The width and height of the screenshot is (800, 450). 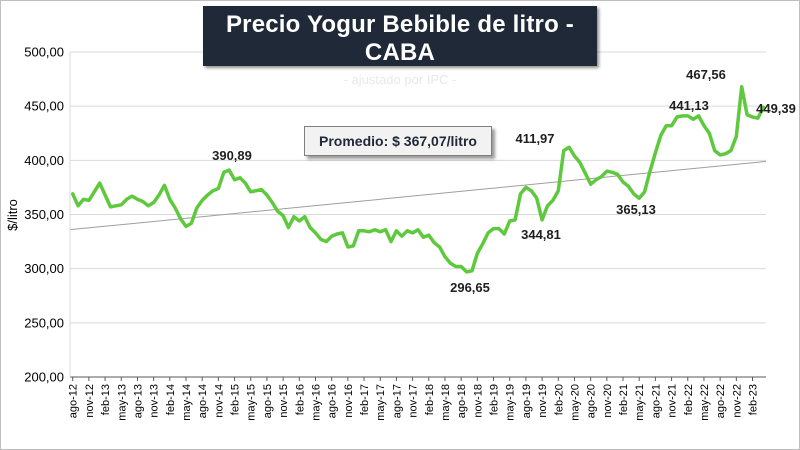 What do you see at coordinates (776, 108) in the screenshot?
I see `data-label: 449,39` at bounding box center [776, 108].